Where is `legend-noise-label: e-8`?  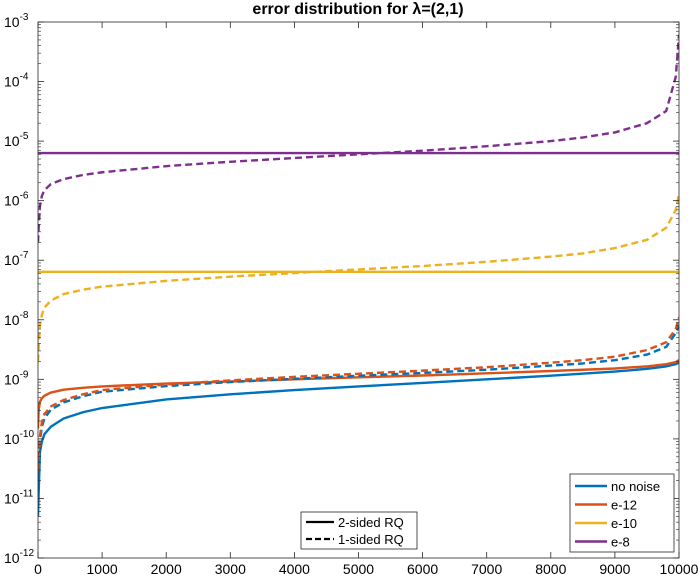 legend-noise-label: e-8 is located at coordinates (620, 542).